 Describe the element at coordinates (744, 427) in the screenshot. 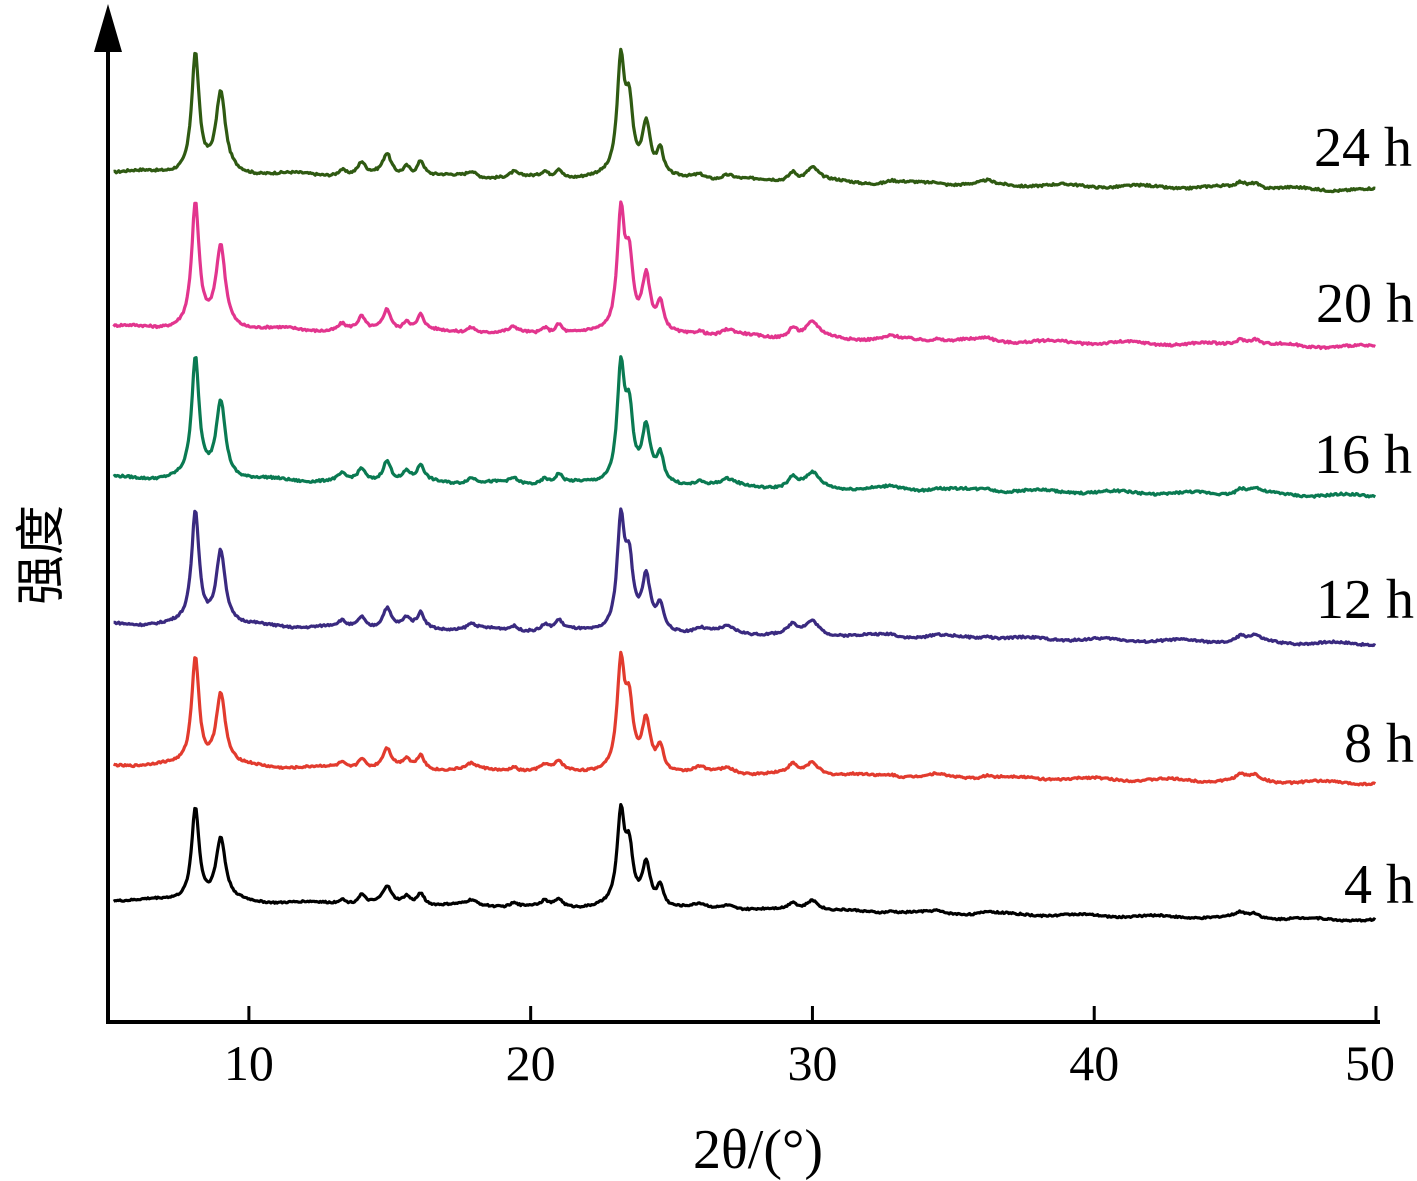

I see `series-line-16h` at that location.